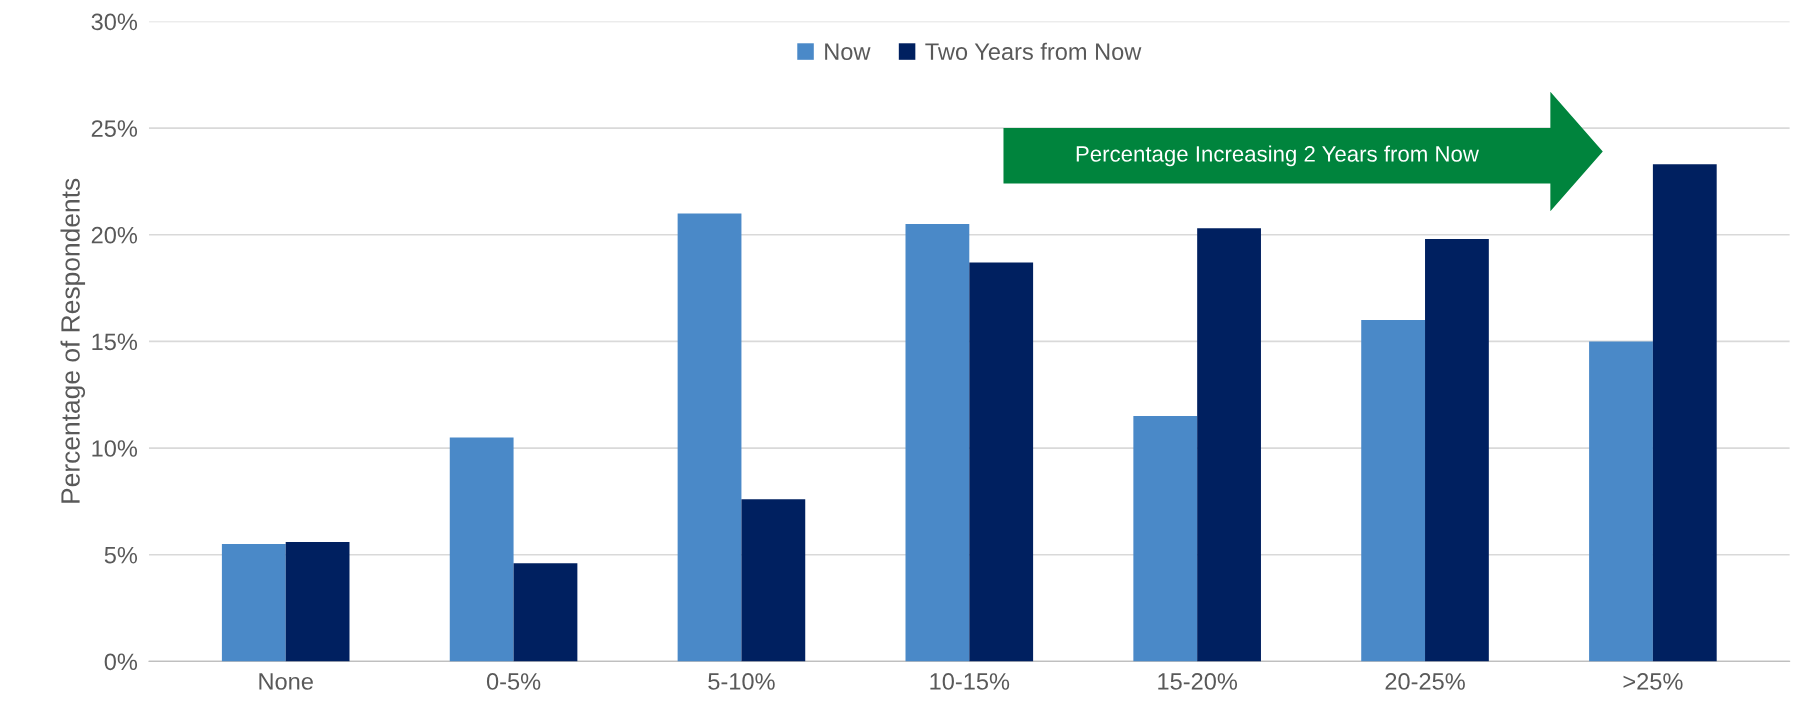 The width and height of the screenshot is (1795, 715). What do you see at coordinates (1277, 156) in the screenshot?
I see `annotation: Percentage Increasing 2 Years from Now` at bounding box center [1277, 156].